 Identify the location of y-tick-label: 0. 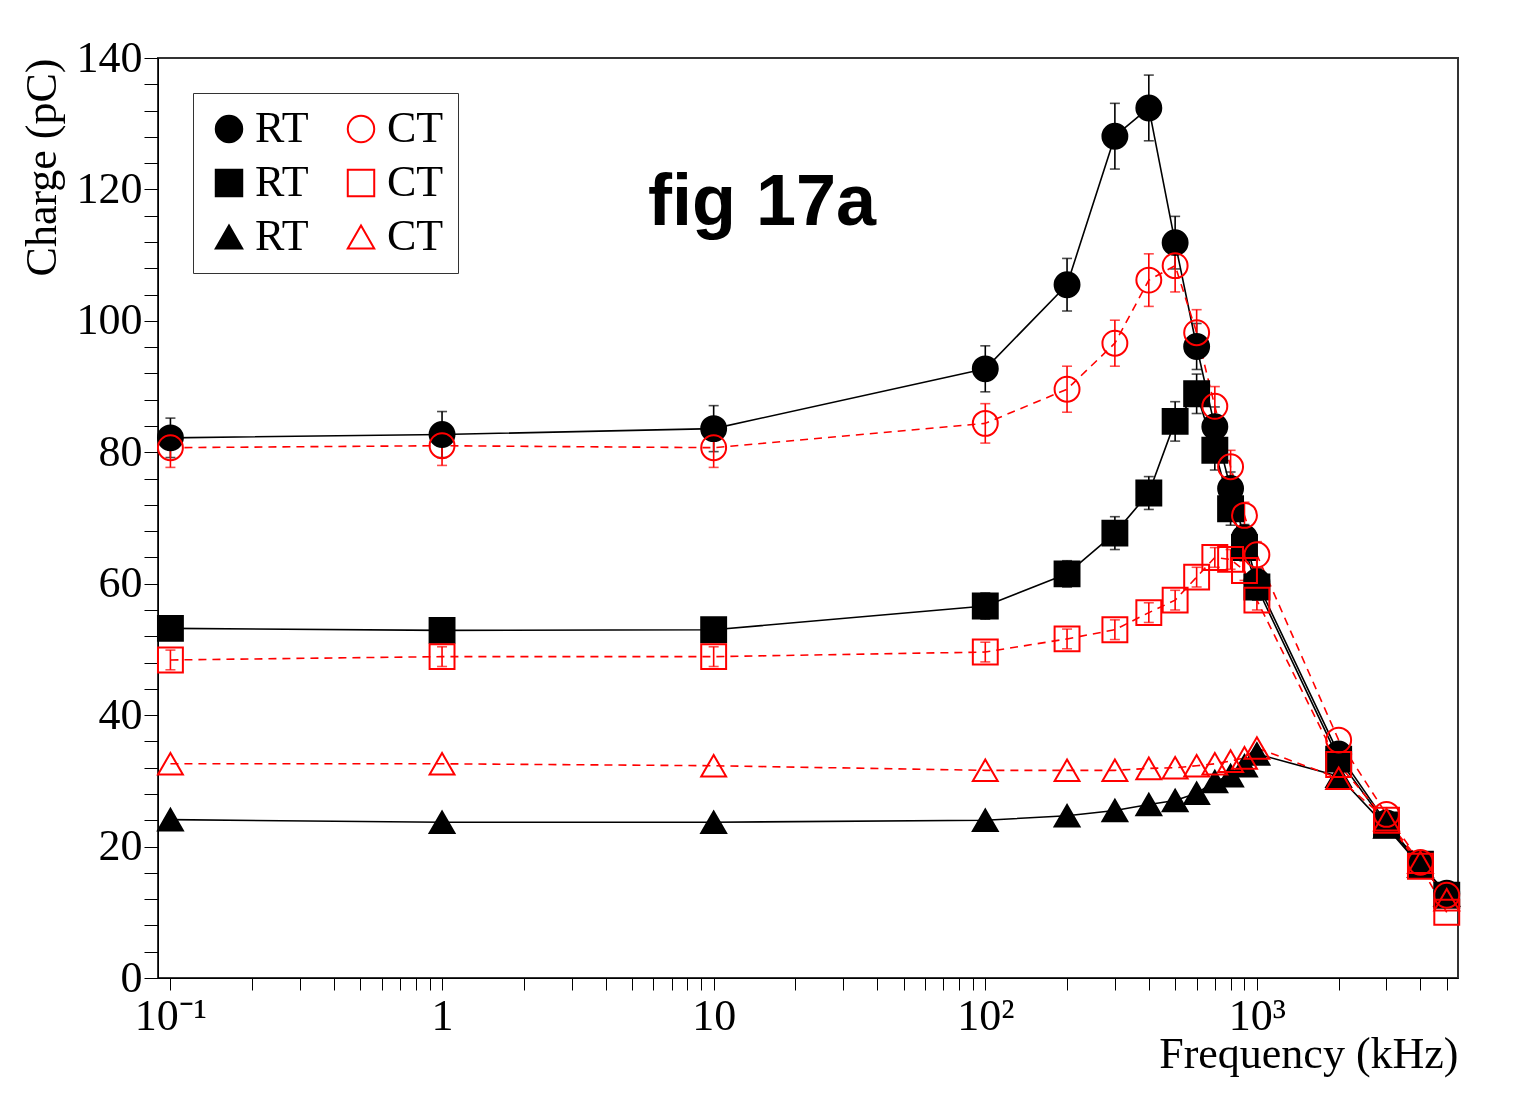
(131, 977).